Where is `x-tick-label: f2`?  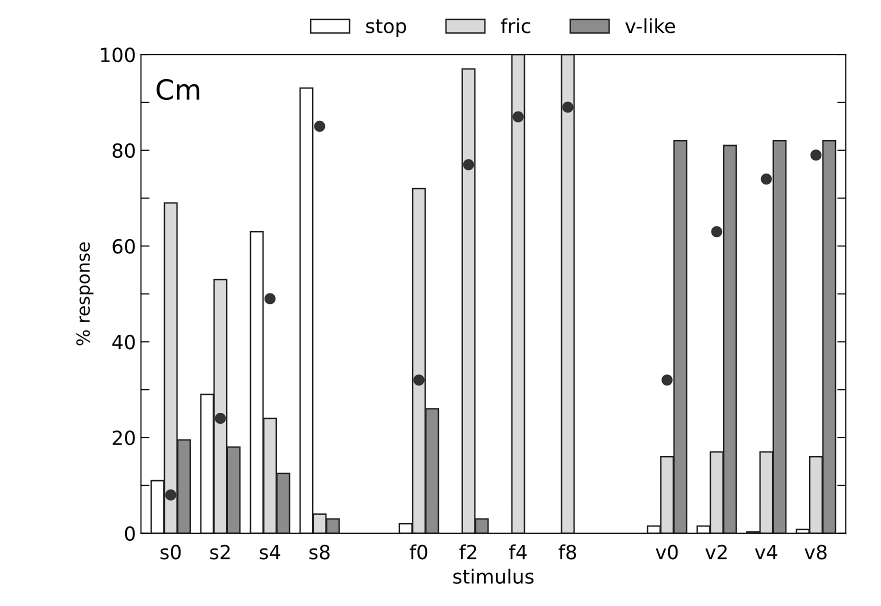 x-tick-label: f2 is located at coordinates (467, 552).